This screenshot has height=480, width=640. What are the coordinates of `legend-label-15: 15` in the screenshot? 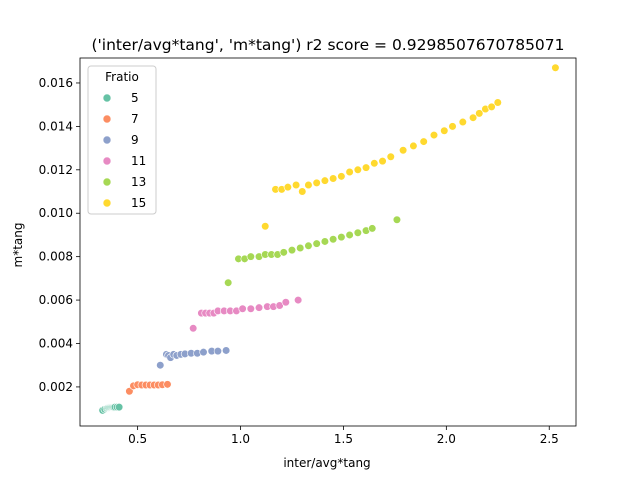 It's located at (138, 203).